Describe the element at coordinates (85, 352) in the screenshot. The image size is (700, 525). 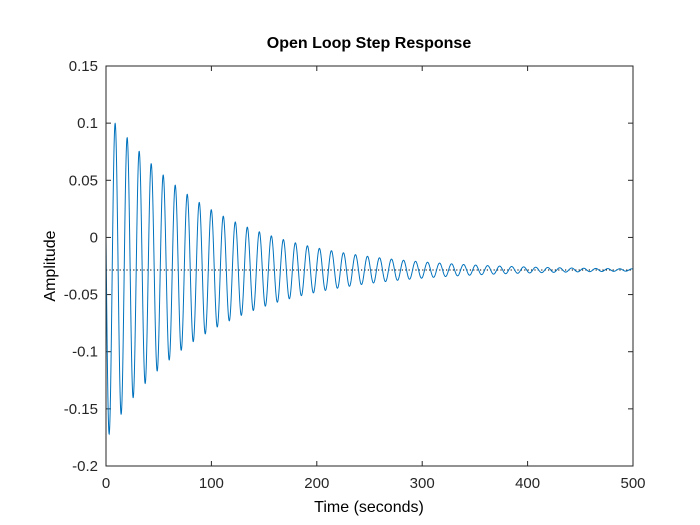
I see `y-tick-label: -0.1` at that location.